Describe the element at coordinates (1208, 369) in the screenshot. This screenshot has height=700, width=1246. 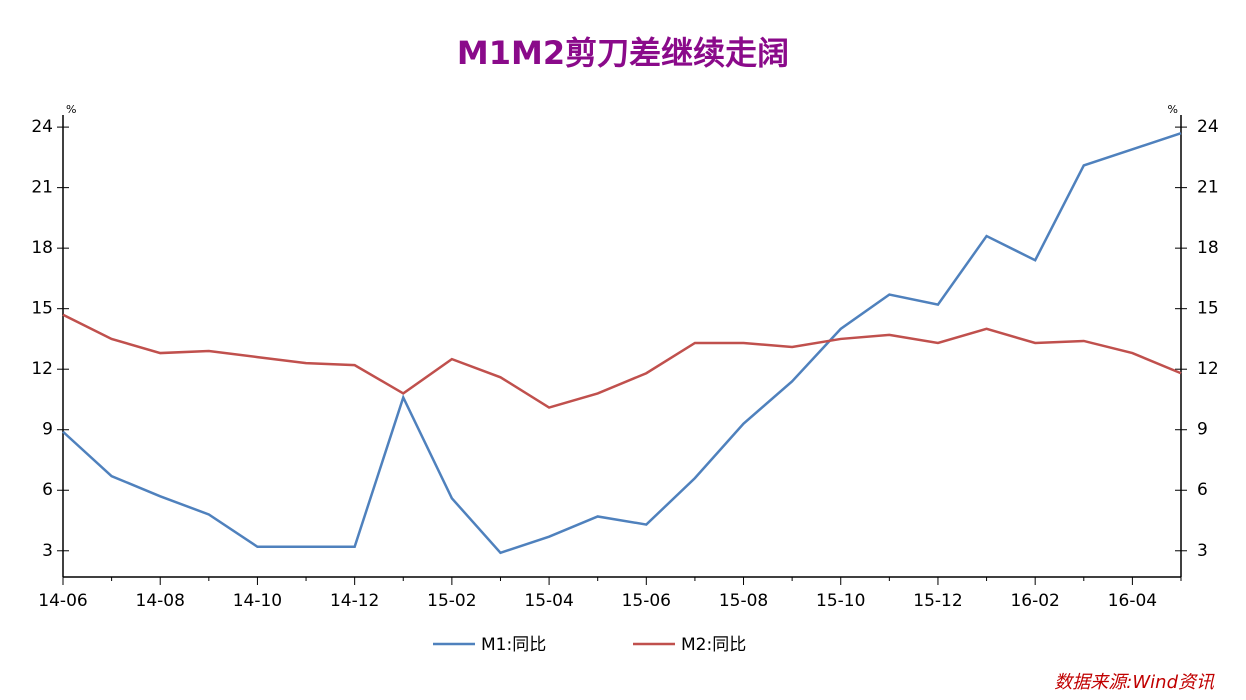
I see `y2-tick-label: 12` at that location.